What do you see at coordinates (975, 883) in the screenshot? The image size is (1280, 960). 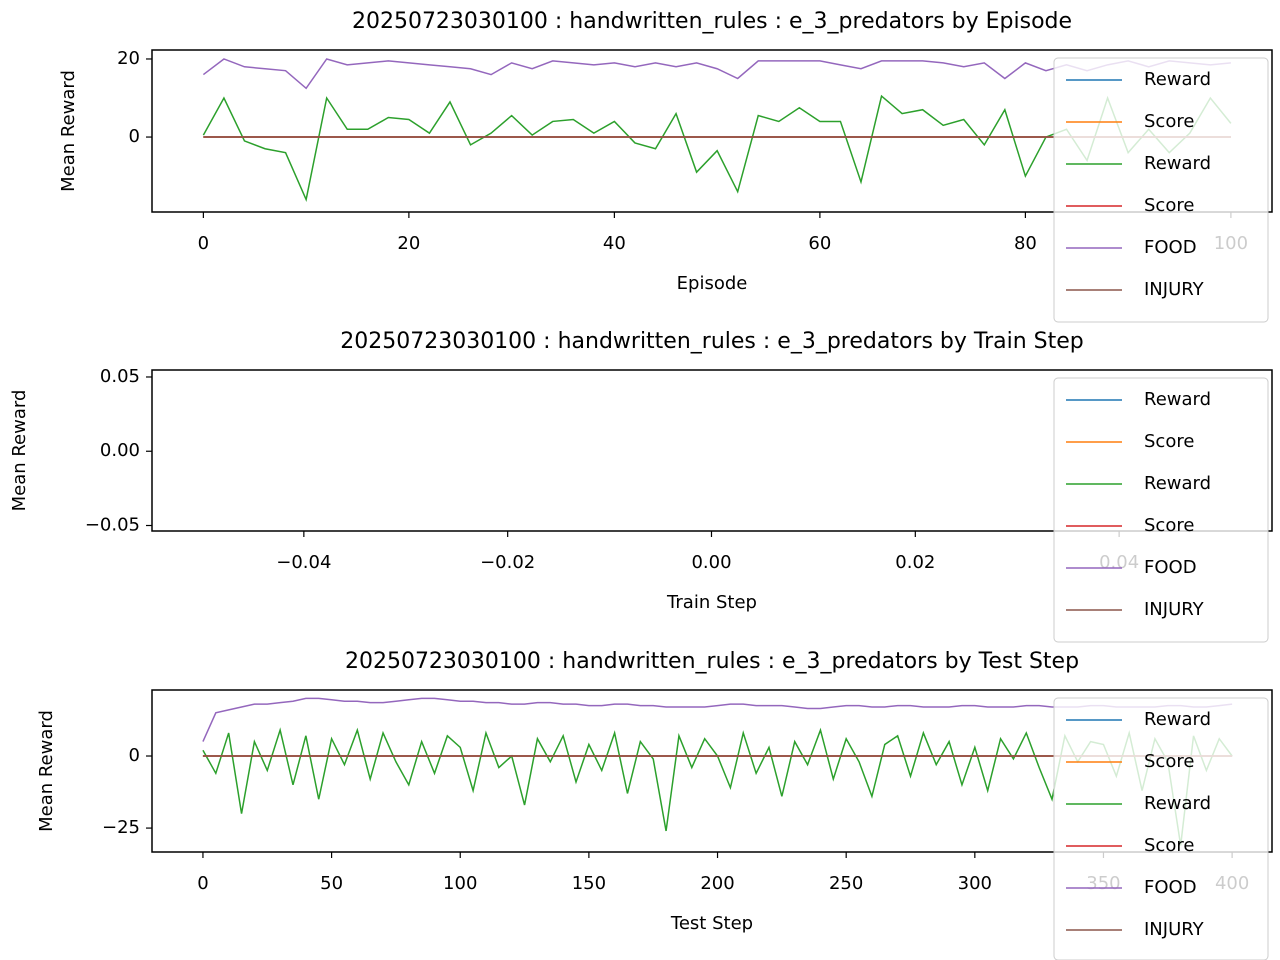 I see `x-tick-label: 300` at bounding box center [975, 883].